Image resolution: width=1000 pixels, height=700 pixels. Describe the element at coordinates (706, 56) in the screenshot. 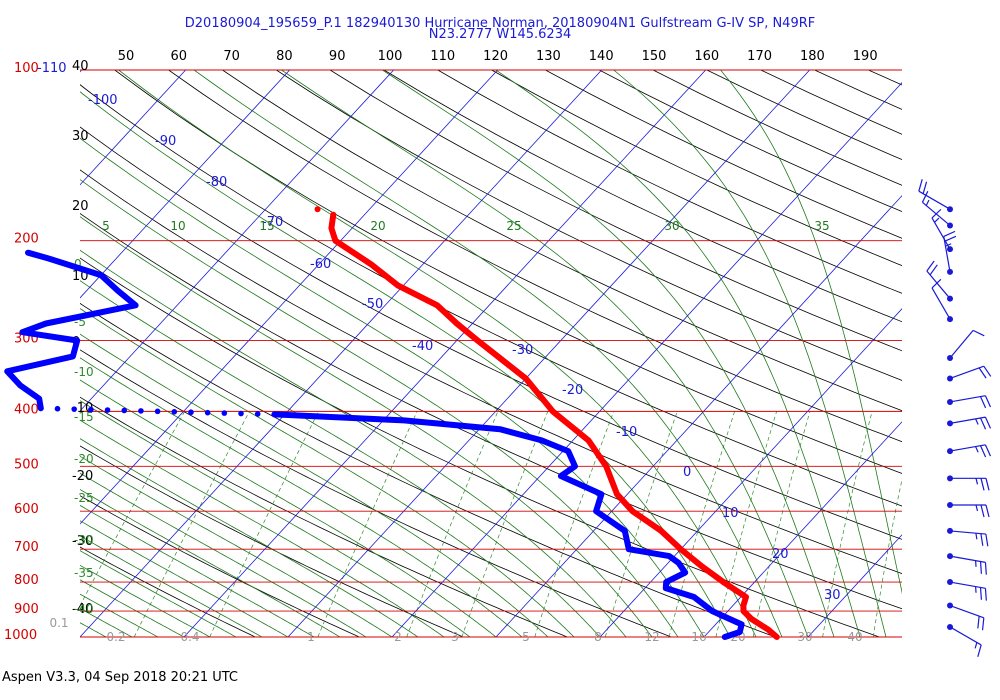

I see `top-tick-label: 160` at that location.